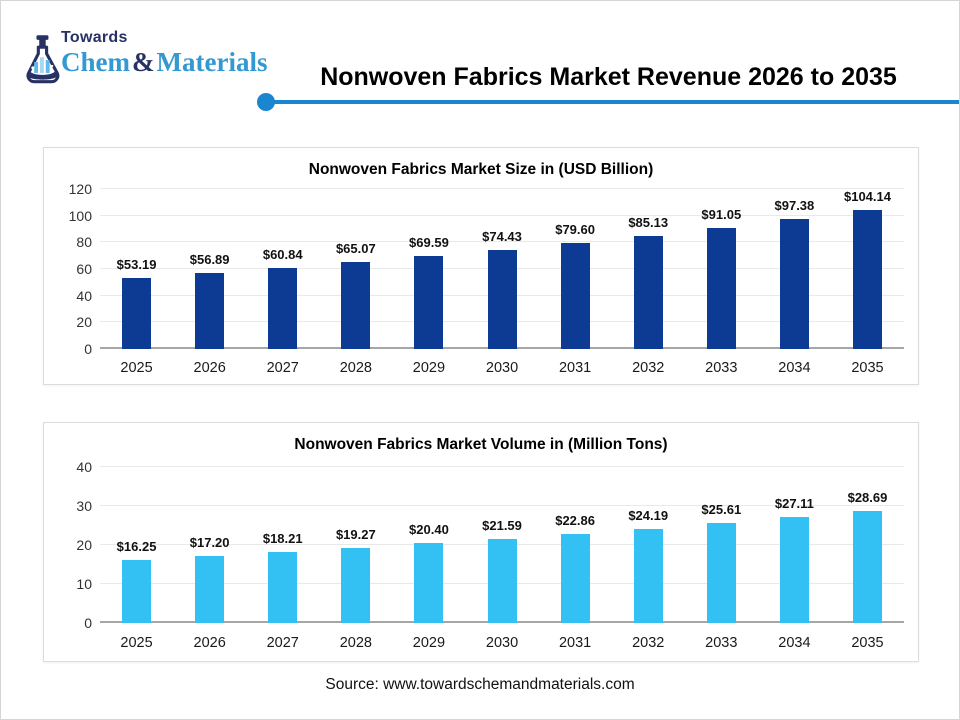  Describe the element at coordinates (648, 515) in the screenshot. I see `bar-value-label: $24.19` at that location.